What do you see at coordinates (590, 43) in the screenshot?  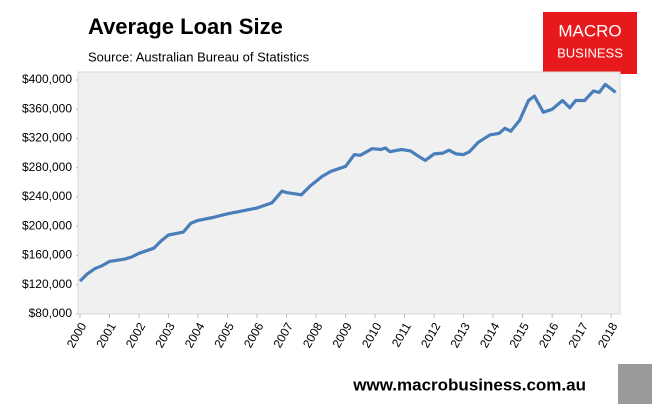 I see `logo-box` at bounding box center [590, 43].